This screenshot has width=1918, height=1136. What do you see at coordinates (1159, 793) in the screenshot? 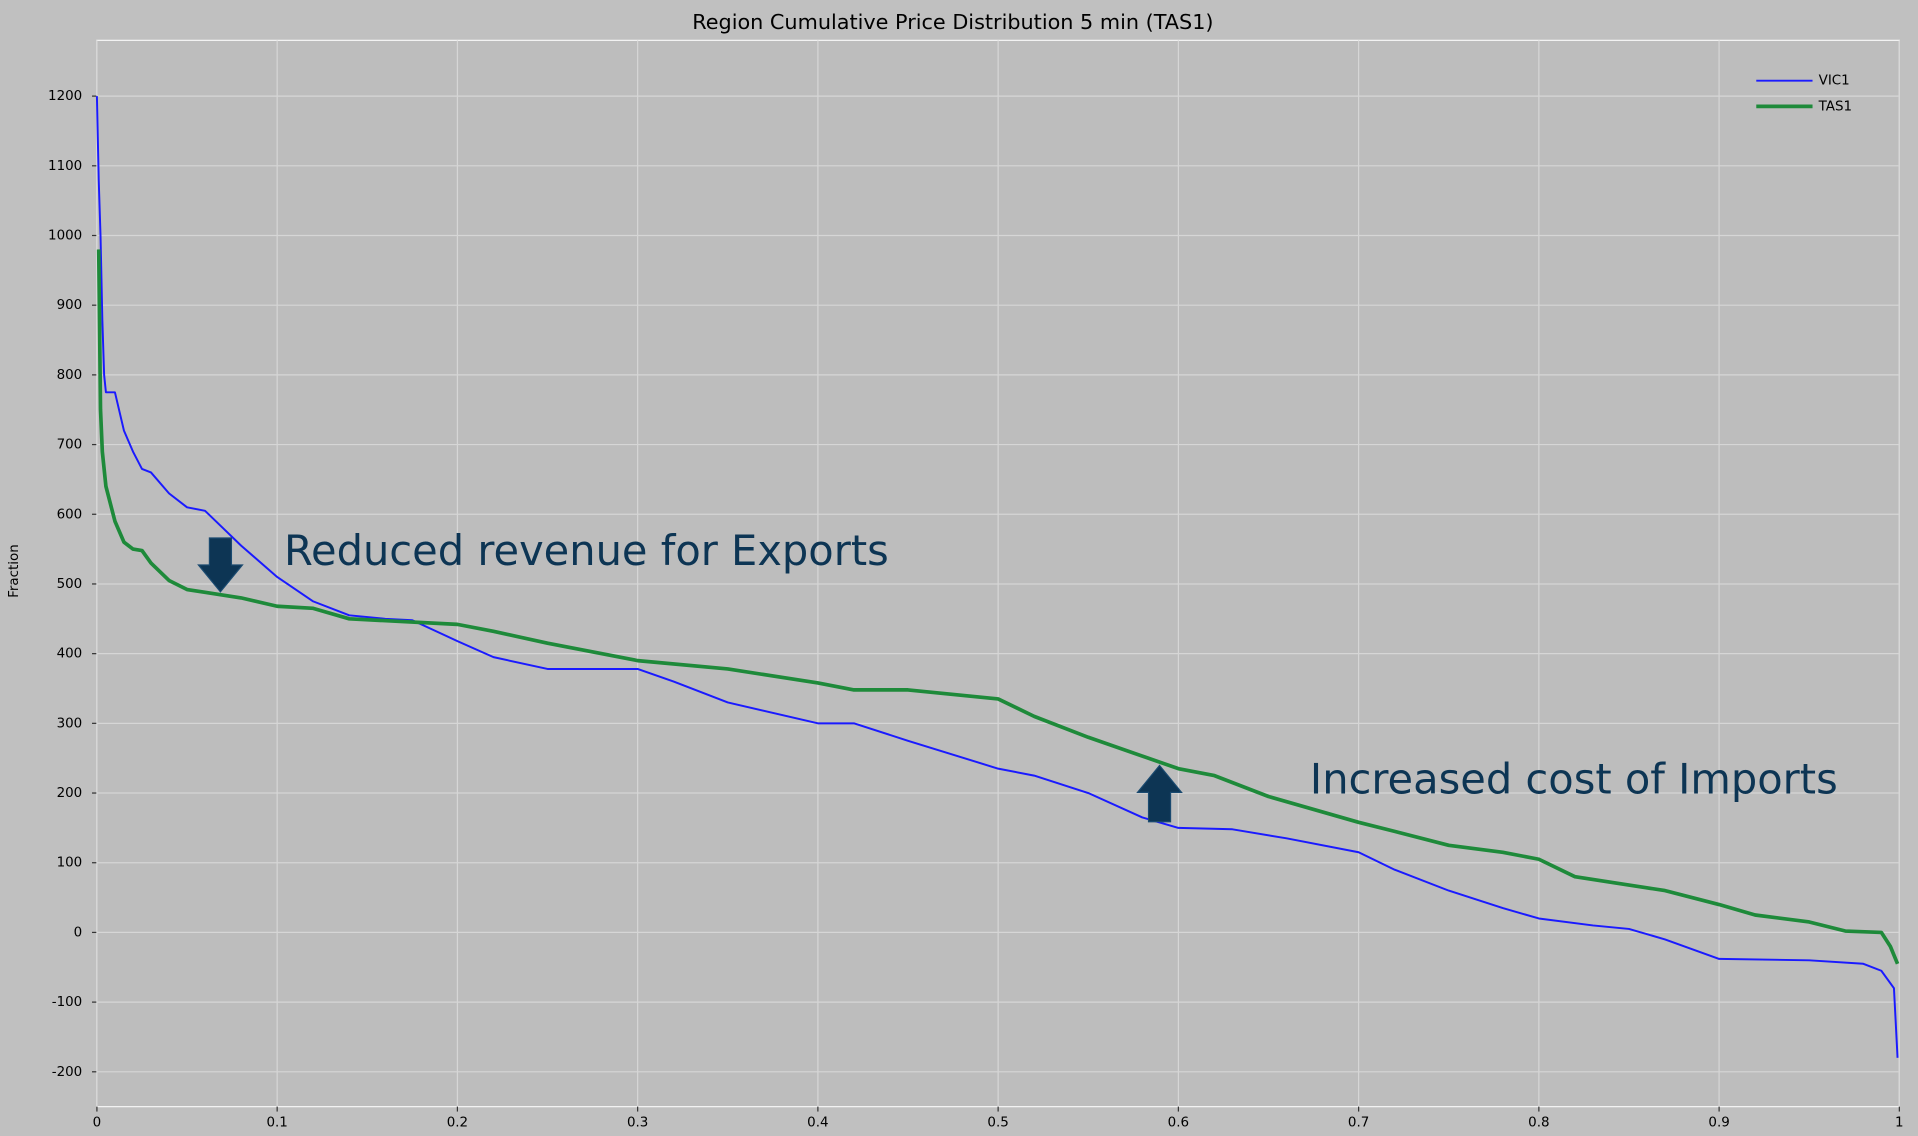
I see `arrow-up` at bounding box center [1159, 793].